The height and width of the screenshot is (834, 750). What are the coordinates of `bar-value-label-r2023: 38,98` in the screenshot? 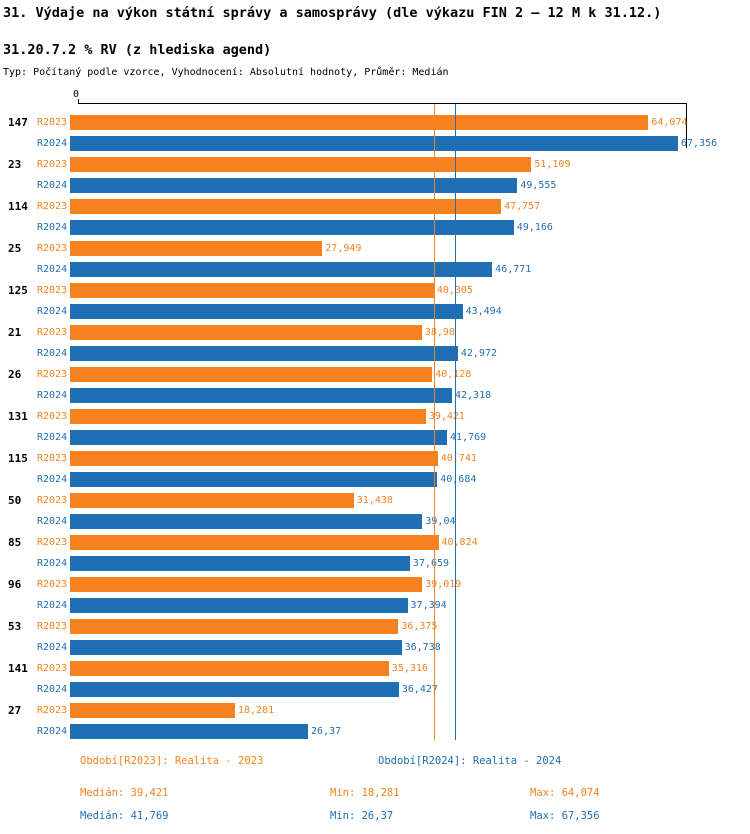 It's located at (439, 332).